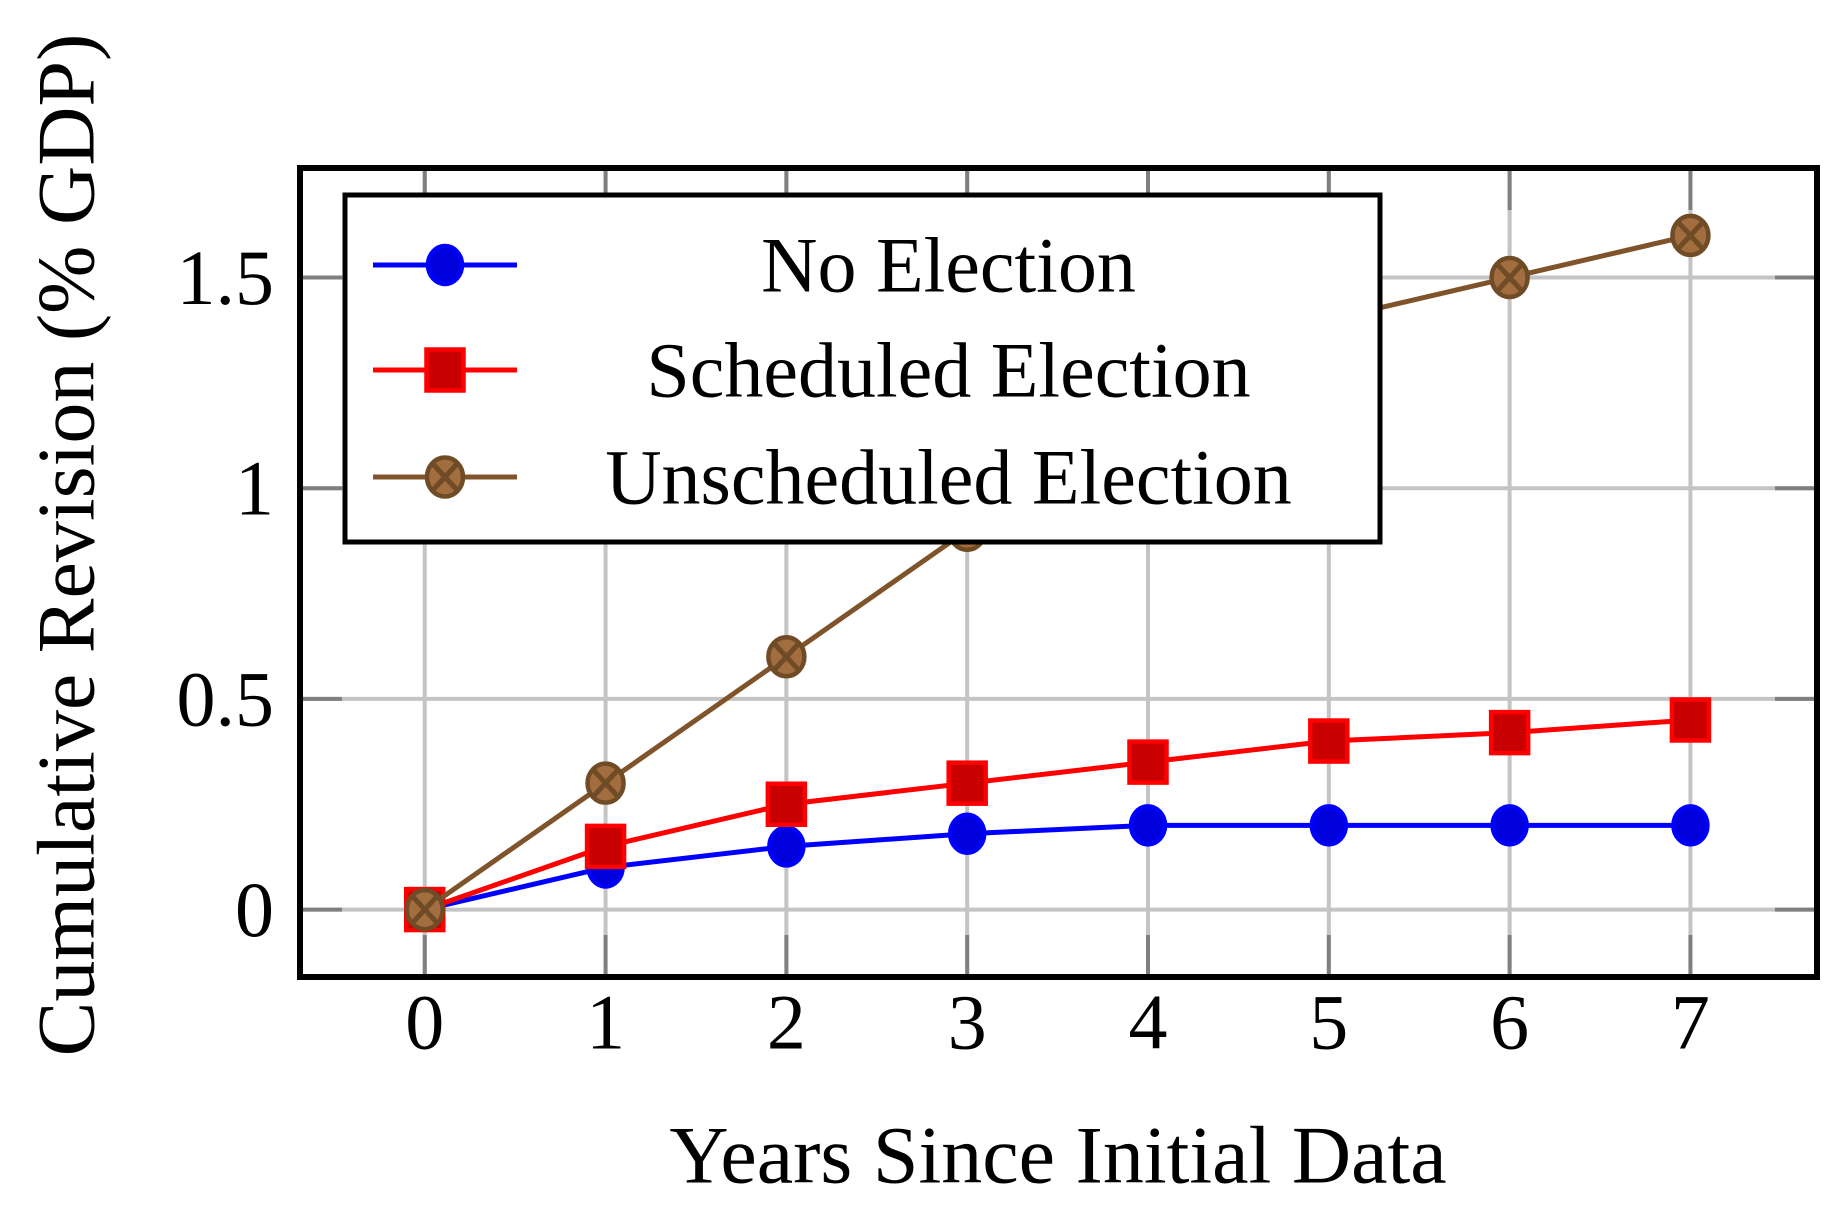 The height and width of the screenshot is (1215, 1847). I want to click on y-tick-label: 0.5, so click(226, 698).